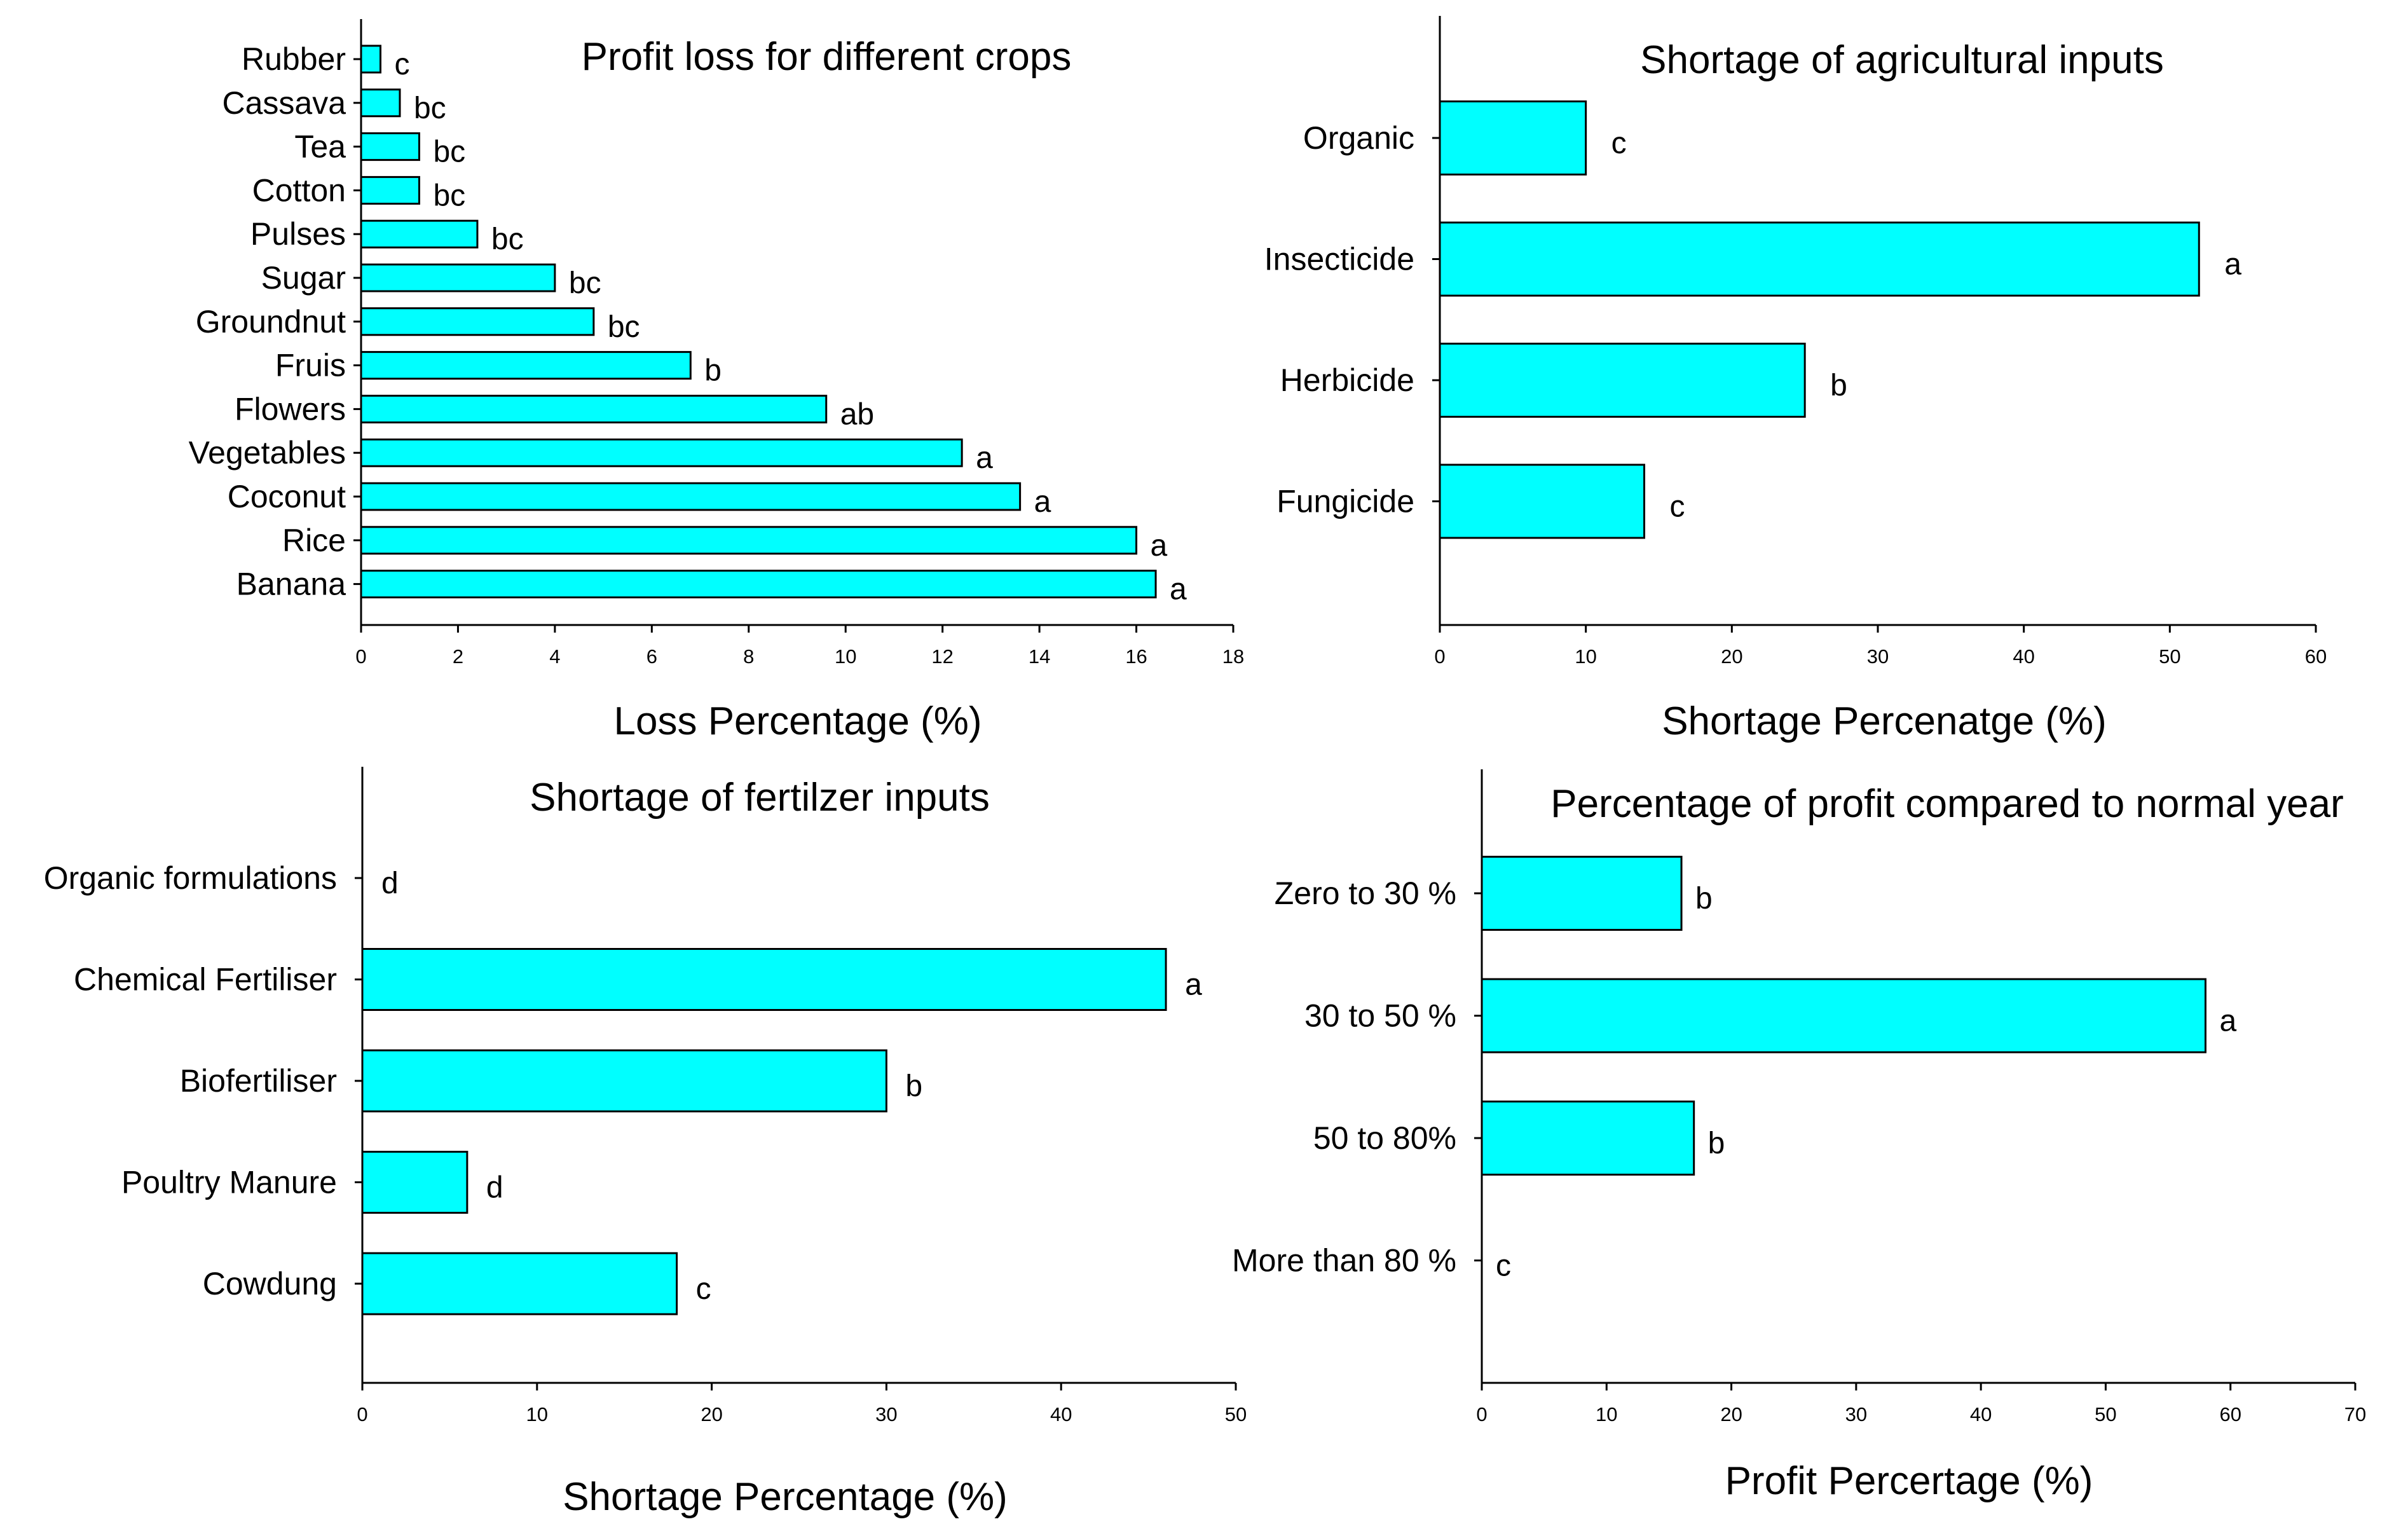 This screenshot has width=2408, height=1531. I want to click on x-tick-label: 18, so click(1233, 656).